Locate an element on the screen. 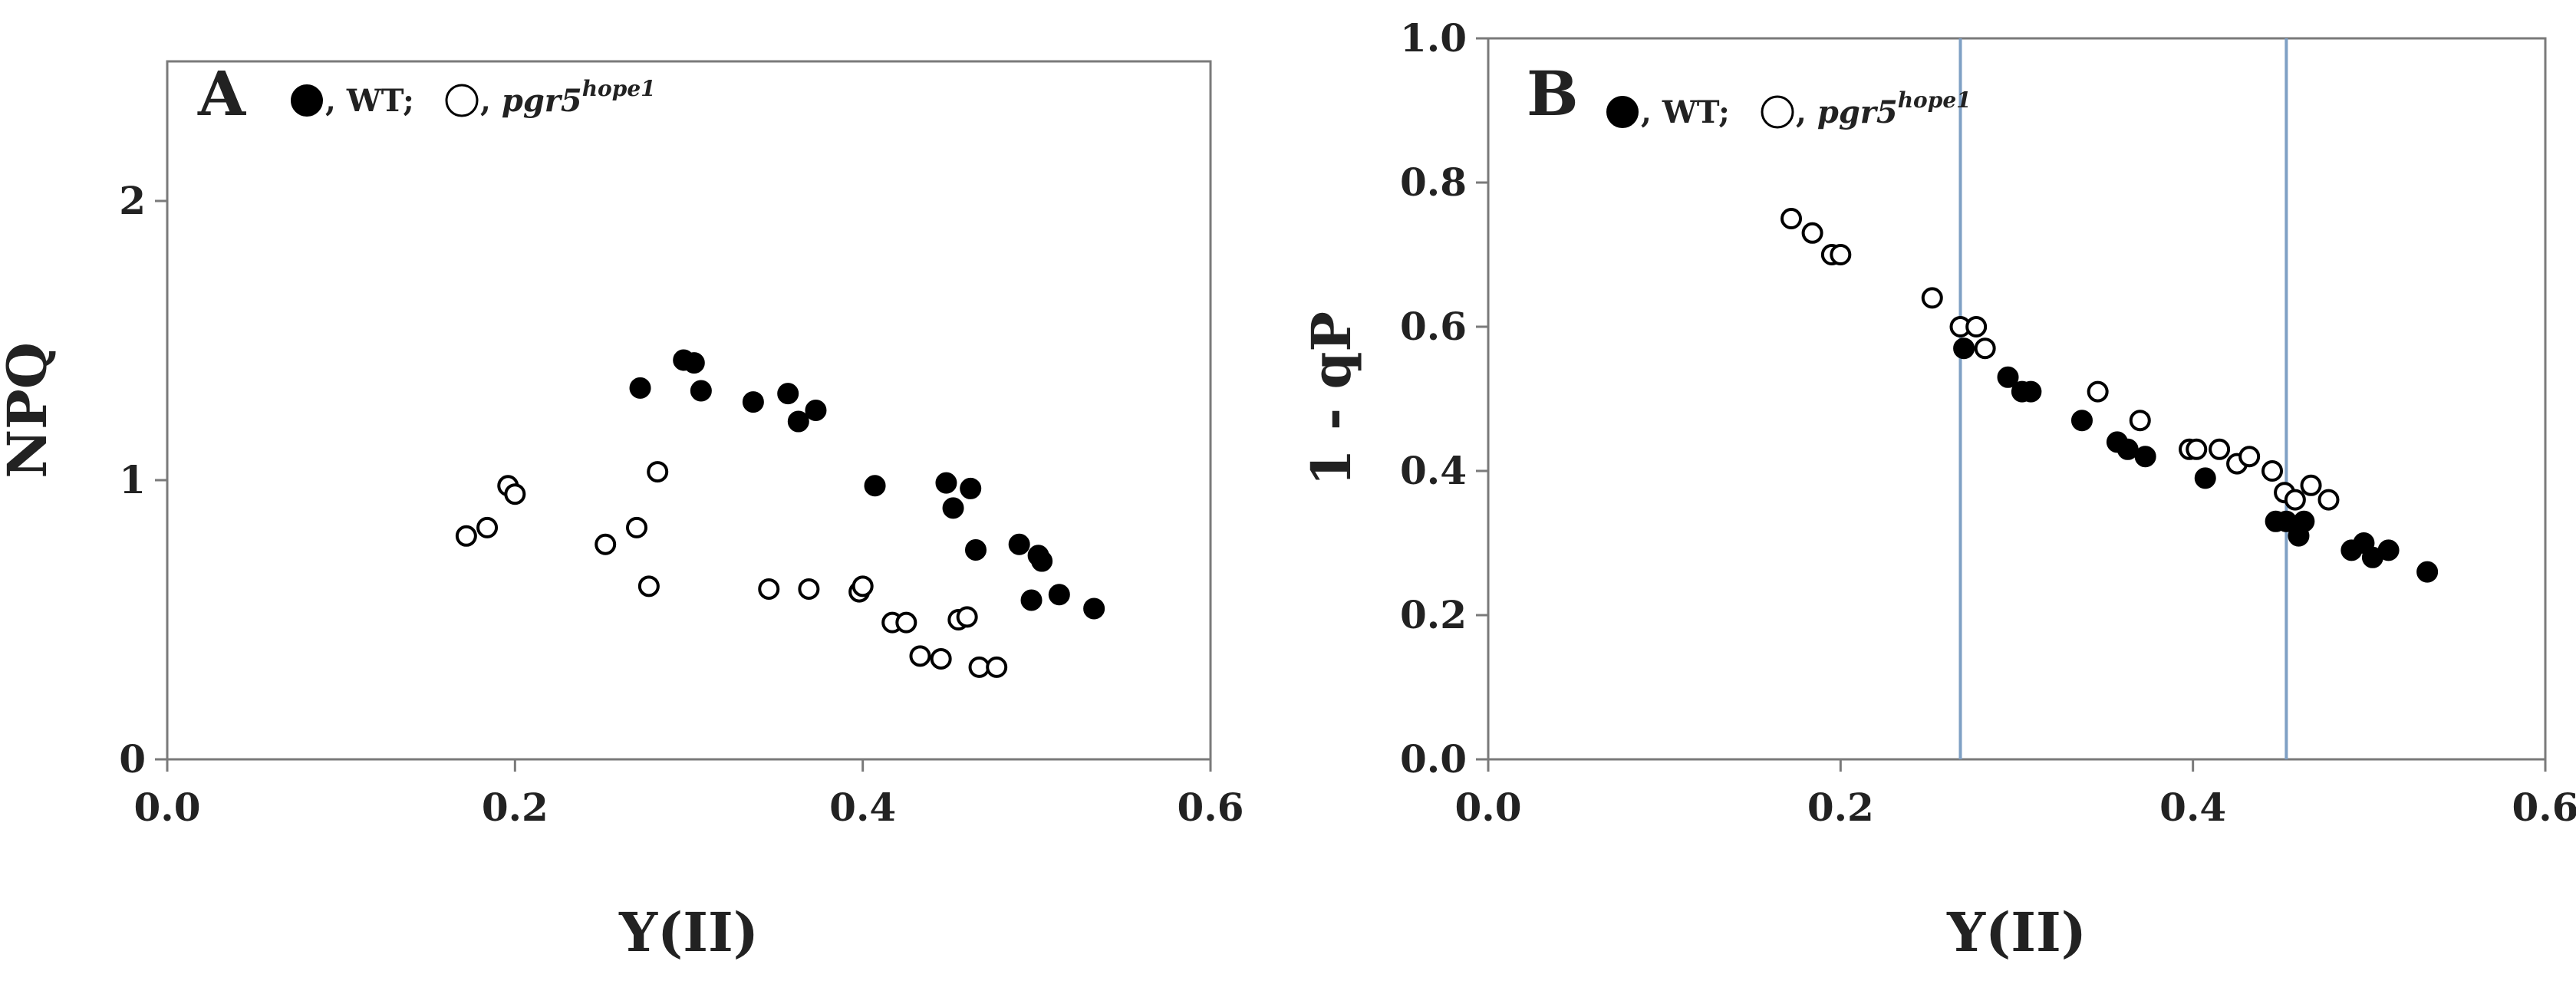 The image size is (2576, 981). legend-label-wt-a: , WT; is located at coordinates (369, 101).